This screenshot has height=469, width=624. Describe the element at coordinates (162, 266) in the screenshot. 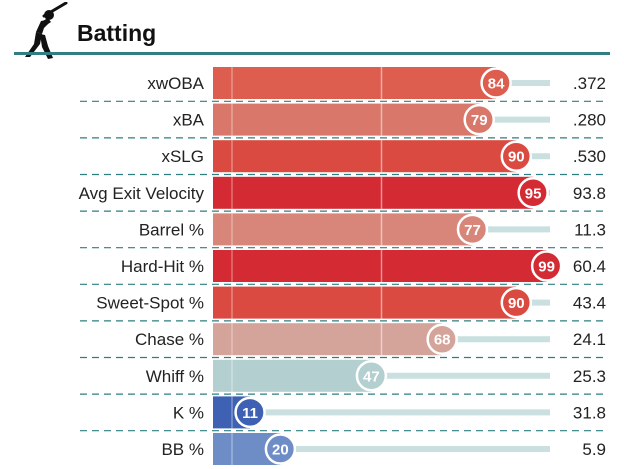

I see `metric-label: Hard-Hit %` at that location.